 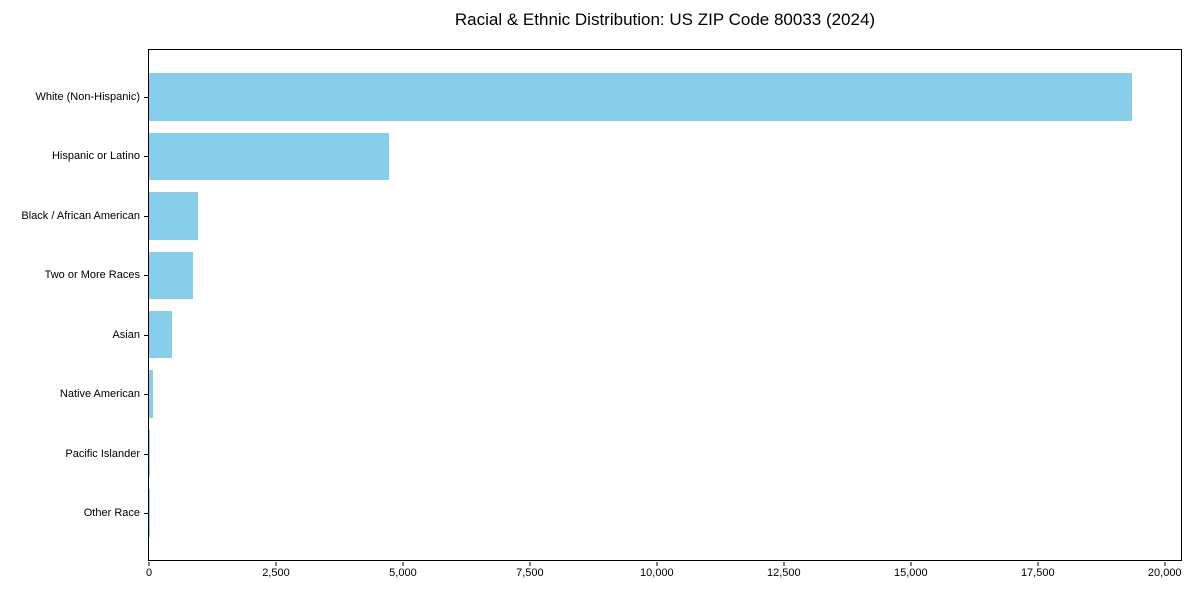 What do you see at coordinates (784, 573) in the screenshot?
I see `x-axis-tick-label: 12,500` at bounding box center [784, 573].